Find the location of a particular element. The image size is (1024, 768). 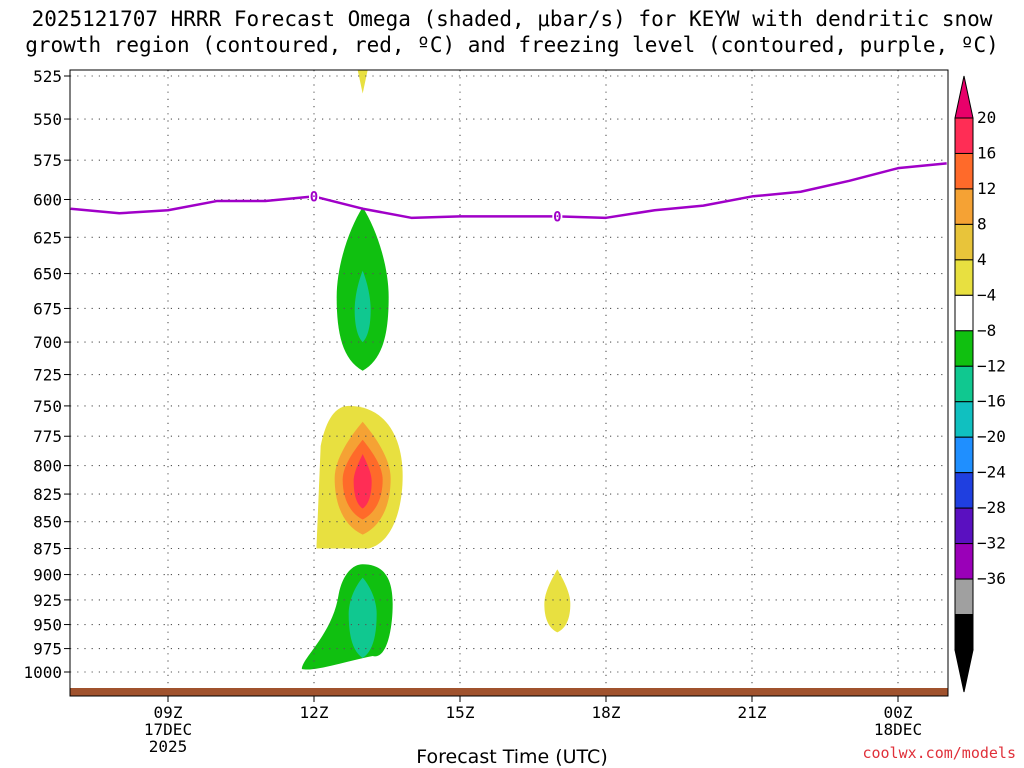

colorbar-label: −8 is located at coordinates (986, 330).